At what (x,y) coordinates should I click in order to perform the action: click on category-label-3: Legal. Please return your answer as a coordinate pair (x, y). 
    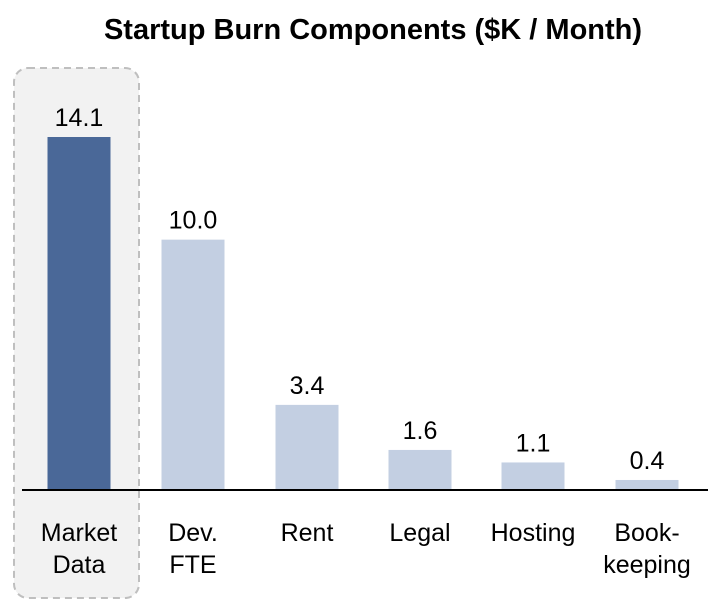
    Looking at the image, I should click on (419, 533).